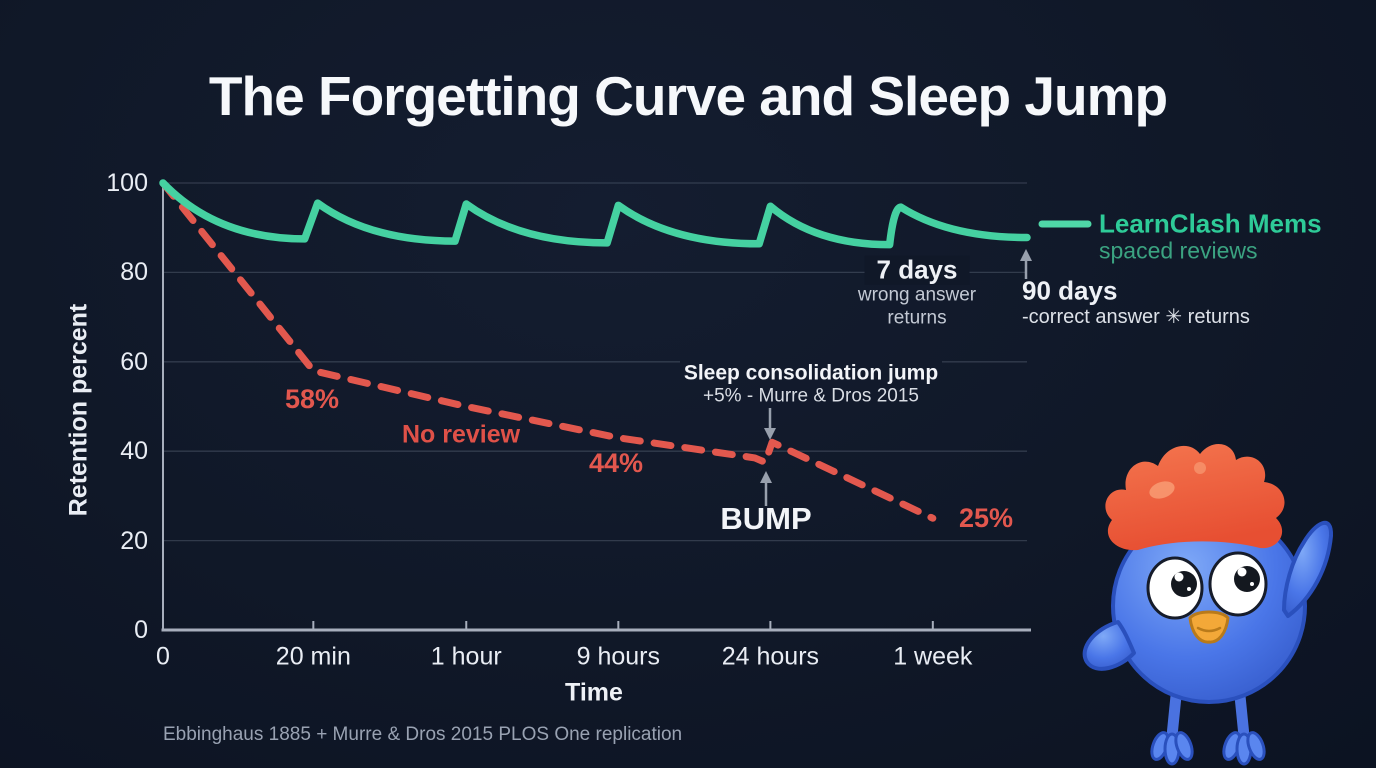 The height and width of the screenshot is (768, 1376). What do you see at coordinates (766, 488) in the screenshot?
I see `bump-up-arrow-icon` at bounding box center [766, 488].